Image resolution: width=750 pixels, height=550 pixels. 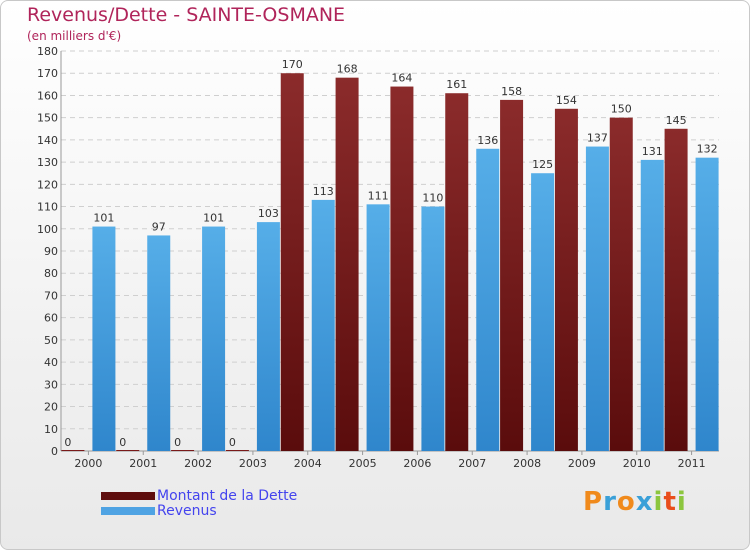 I want to click on data-label-debt: 161, so click(x=456, y=84).